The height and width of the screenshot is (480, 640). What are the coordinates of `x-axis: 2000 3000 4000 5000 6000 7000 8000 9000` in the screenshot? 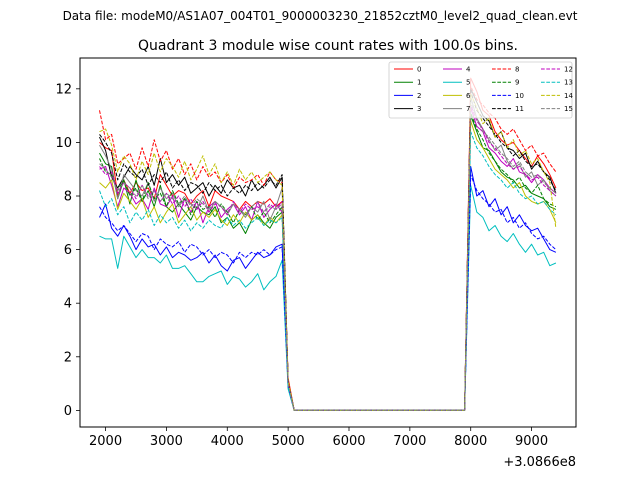 It's located at (318, 438).